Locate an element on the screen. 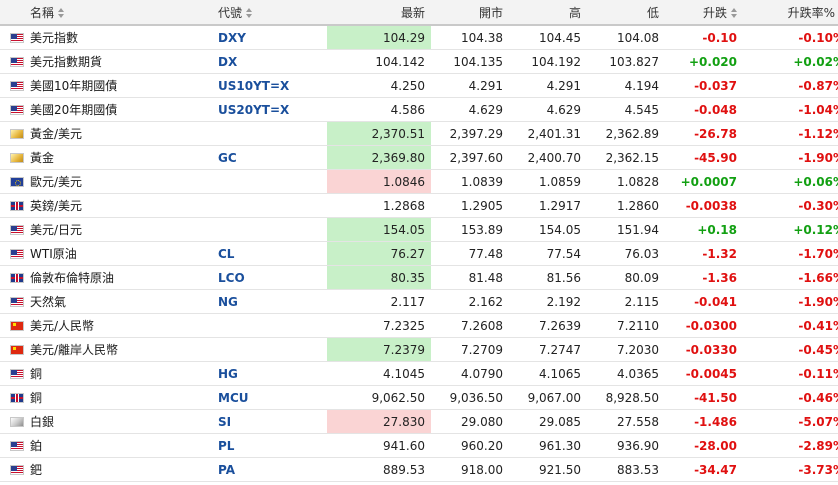  header-low: 低 is located at coordinates (626, 13).